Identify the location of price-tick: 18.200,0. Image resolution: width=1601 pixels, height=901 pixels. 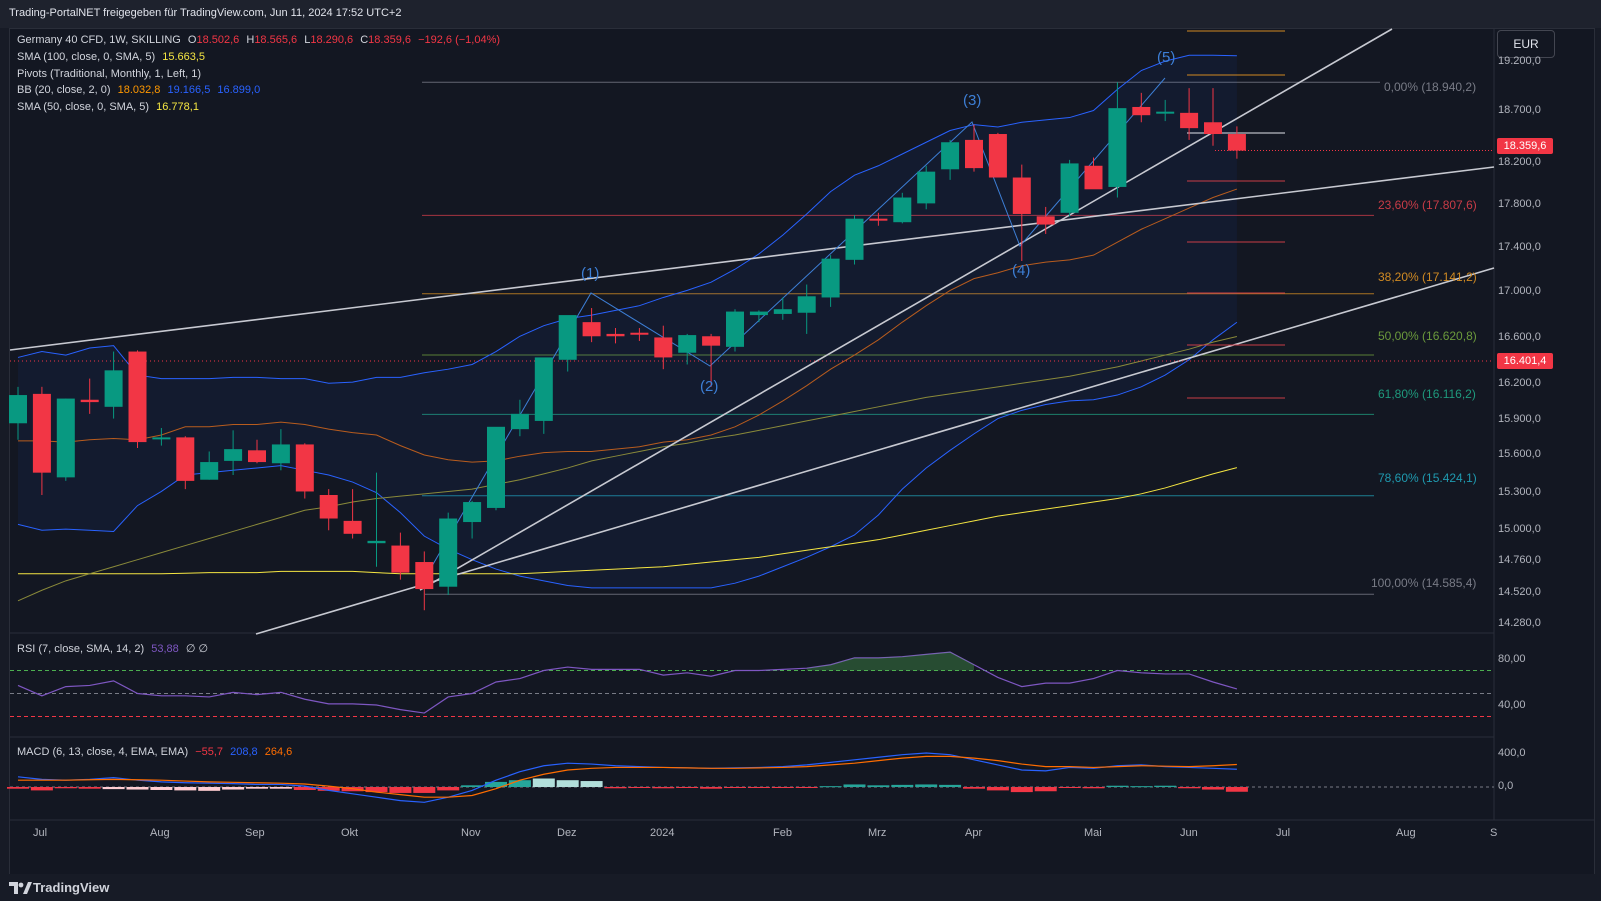
(1519, 162).